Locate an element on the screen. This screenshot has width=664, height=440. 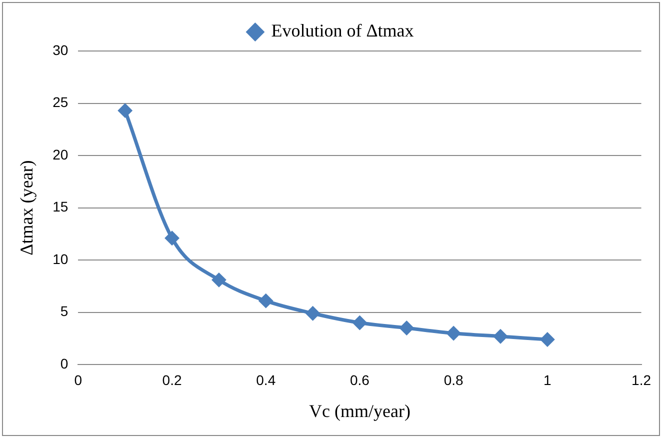
x-tick-label: 0 is located at coordinates (78, 380).